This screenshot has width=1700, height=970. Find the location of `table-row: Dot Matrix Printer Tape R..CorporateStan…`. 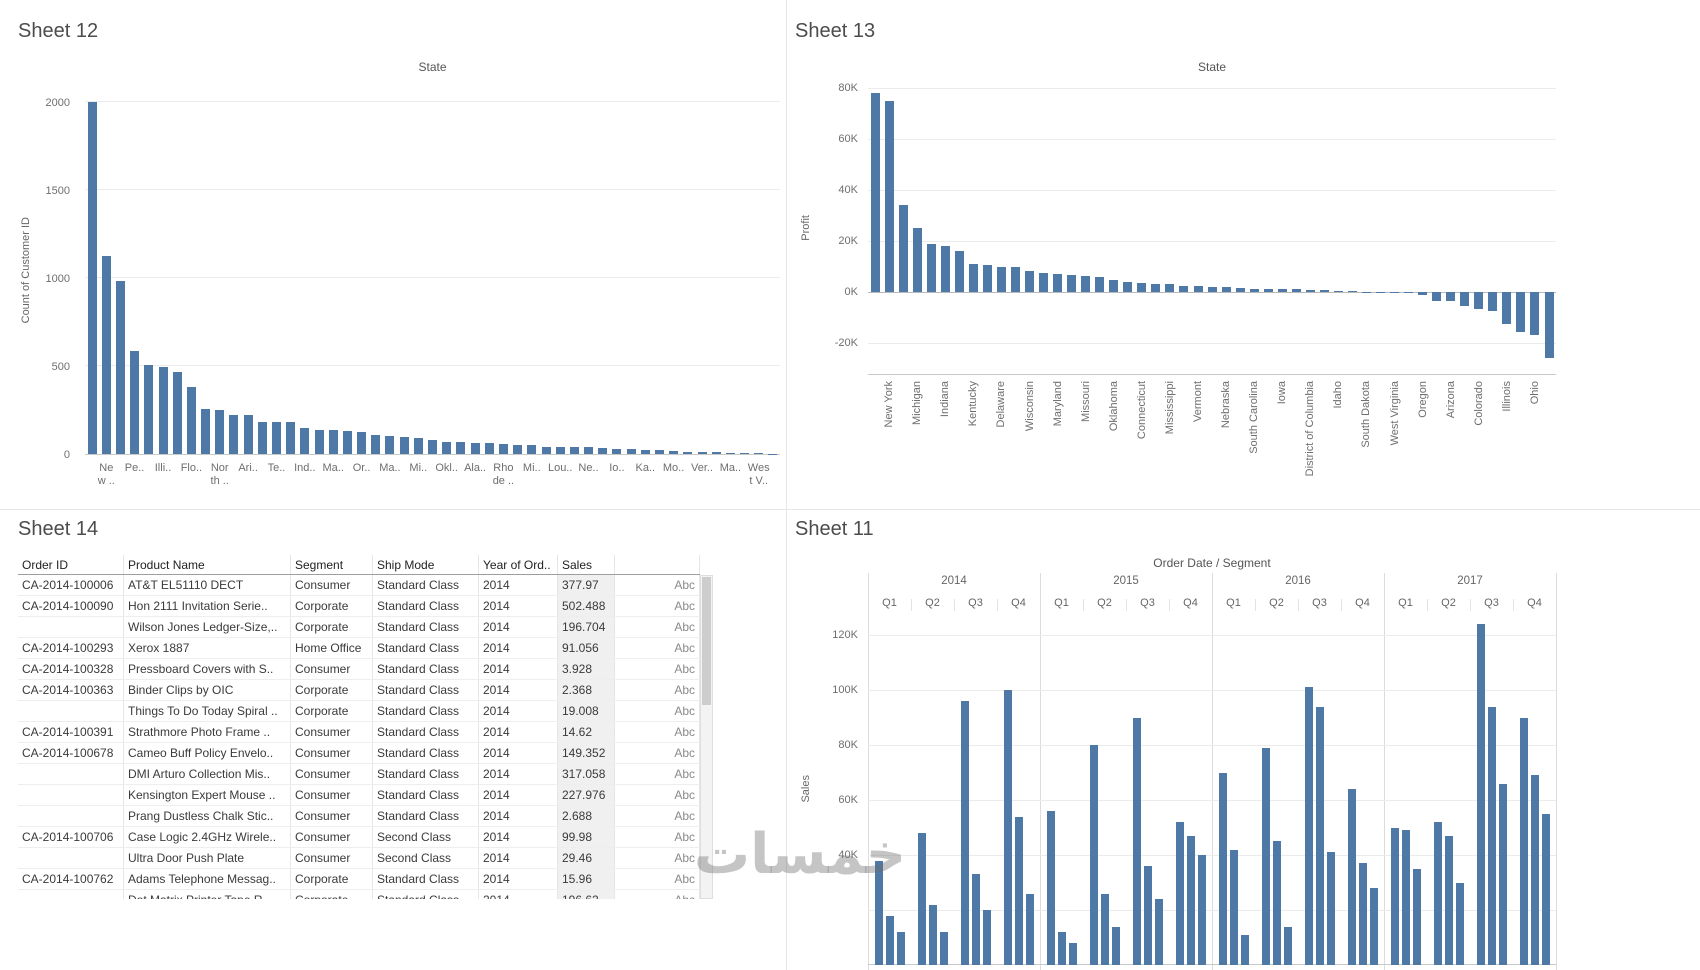

table-row: Dot Matrix Printer Tape R..CorporateStan… is located at coordinates (359, 894).